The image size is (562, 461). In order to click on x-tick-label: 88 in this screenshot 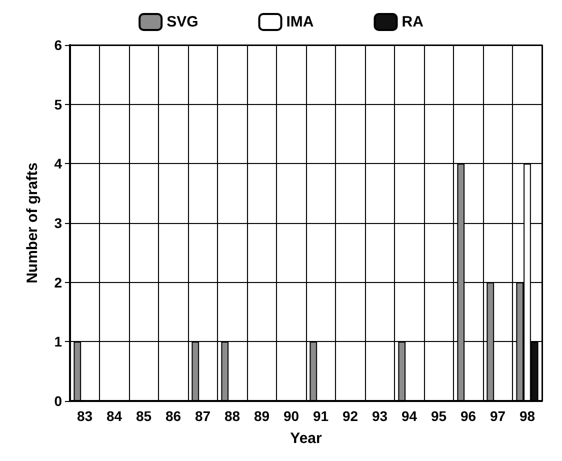, I will do `click(232, 416)`.